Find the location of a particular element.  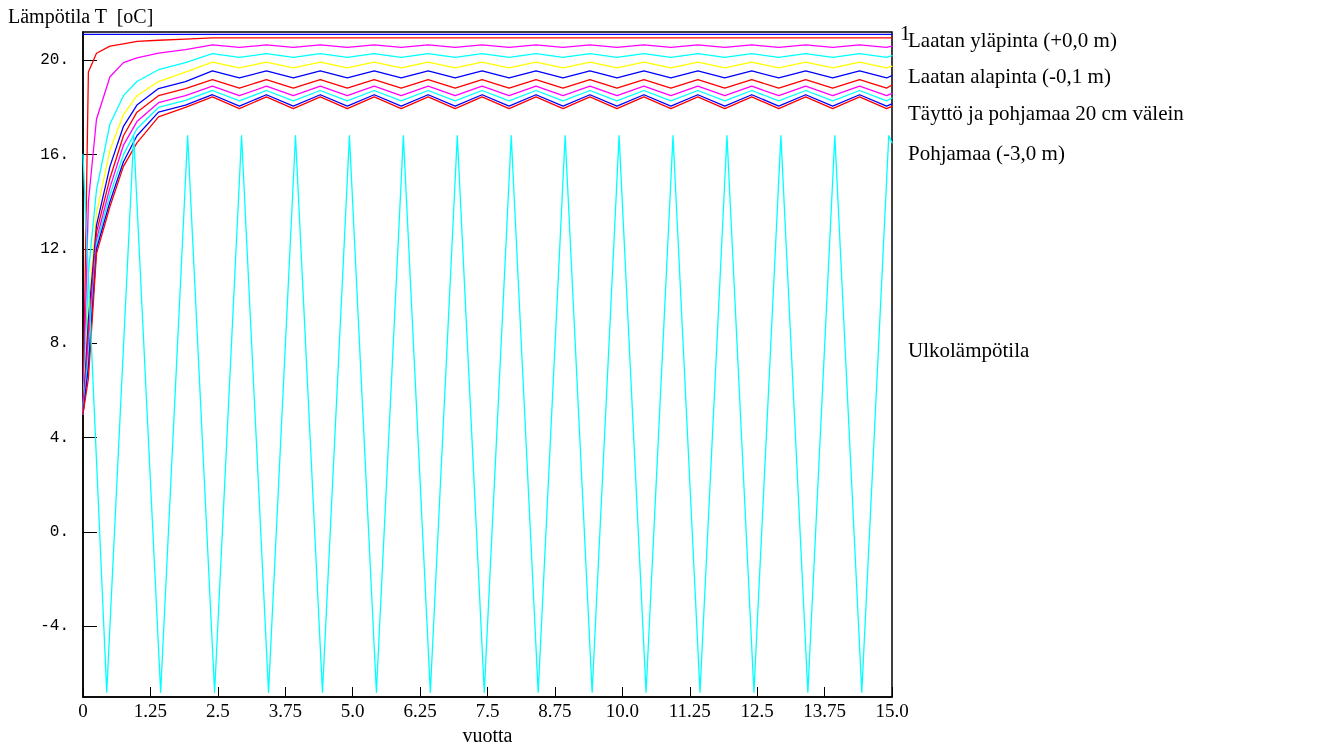

x-tick-label: 8.75 is located at coordinates (555, 710).